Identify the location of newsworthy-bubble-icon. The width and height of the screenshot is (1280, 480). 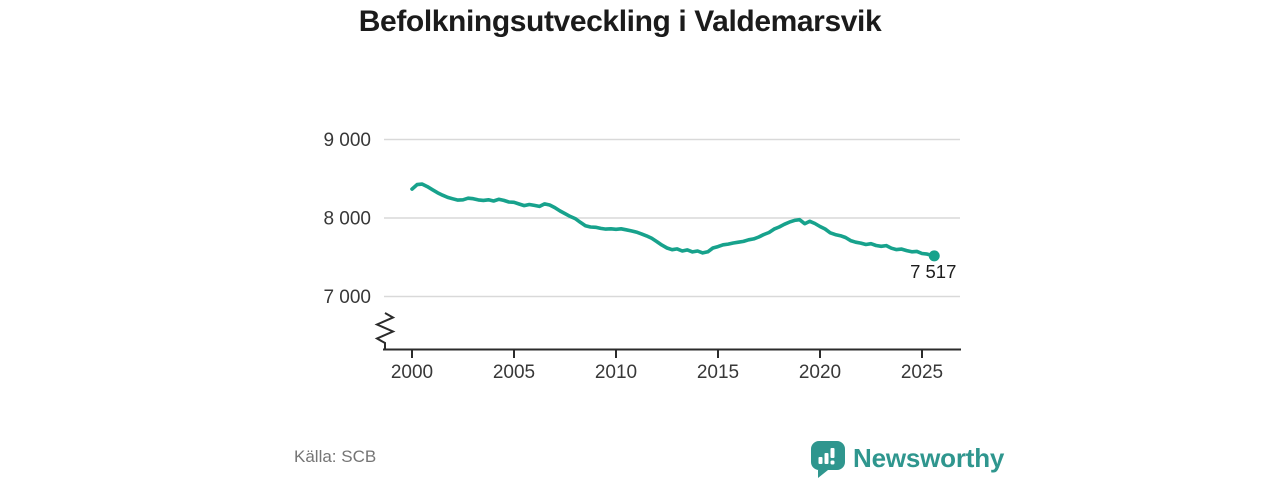
(828, 459).